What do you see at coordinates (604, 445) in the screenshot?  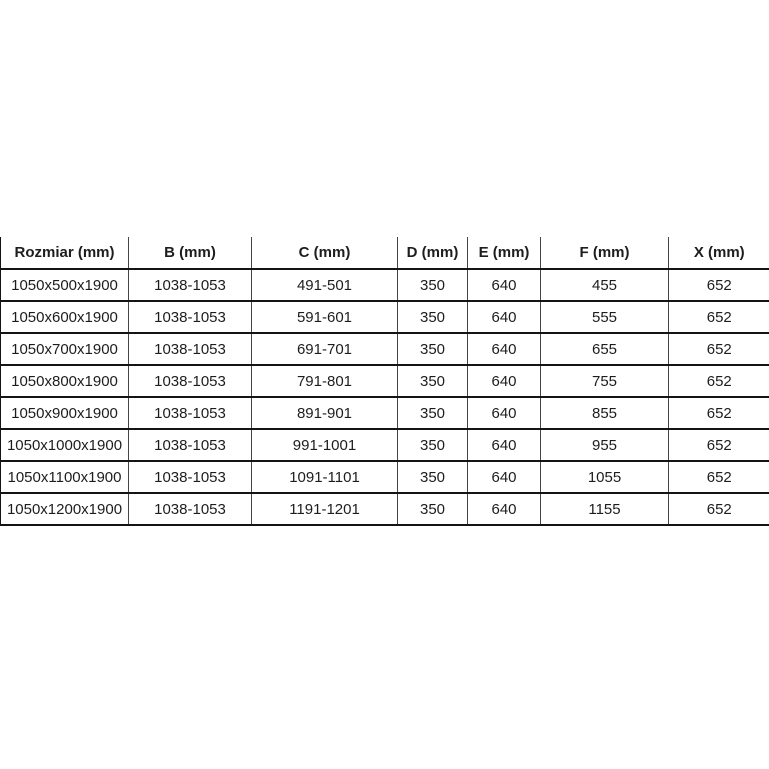 I see `table-cell: 955` at bounding box center [604, 445].